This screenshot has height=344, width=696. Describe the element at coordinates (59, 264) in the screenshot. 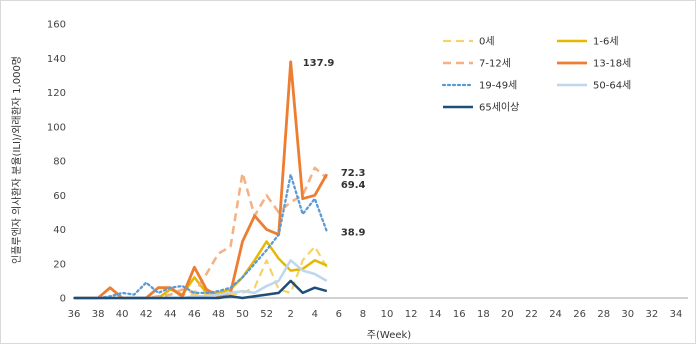

I see `y-tick-label: 20` at that location.